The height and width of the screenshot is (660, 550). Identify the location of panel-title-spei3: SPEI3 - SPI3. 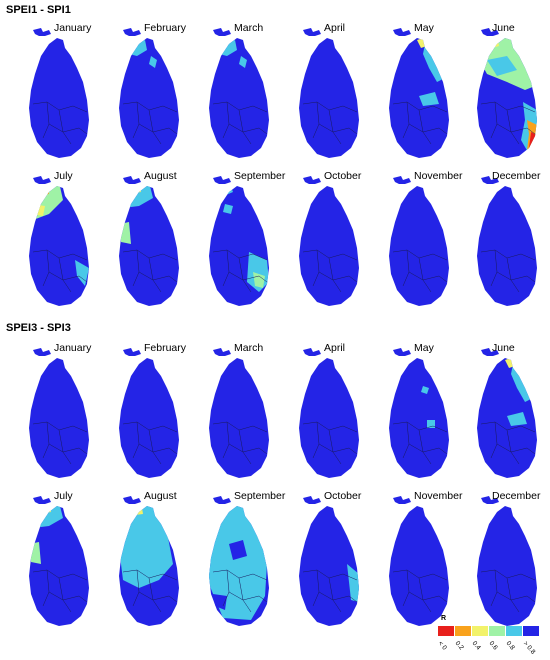
(38, 328).